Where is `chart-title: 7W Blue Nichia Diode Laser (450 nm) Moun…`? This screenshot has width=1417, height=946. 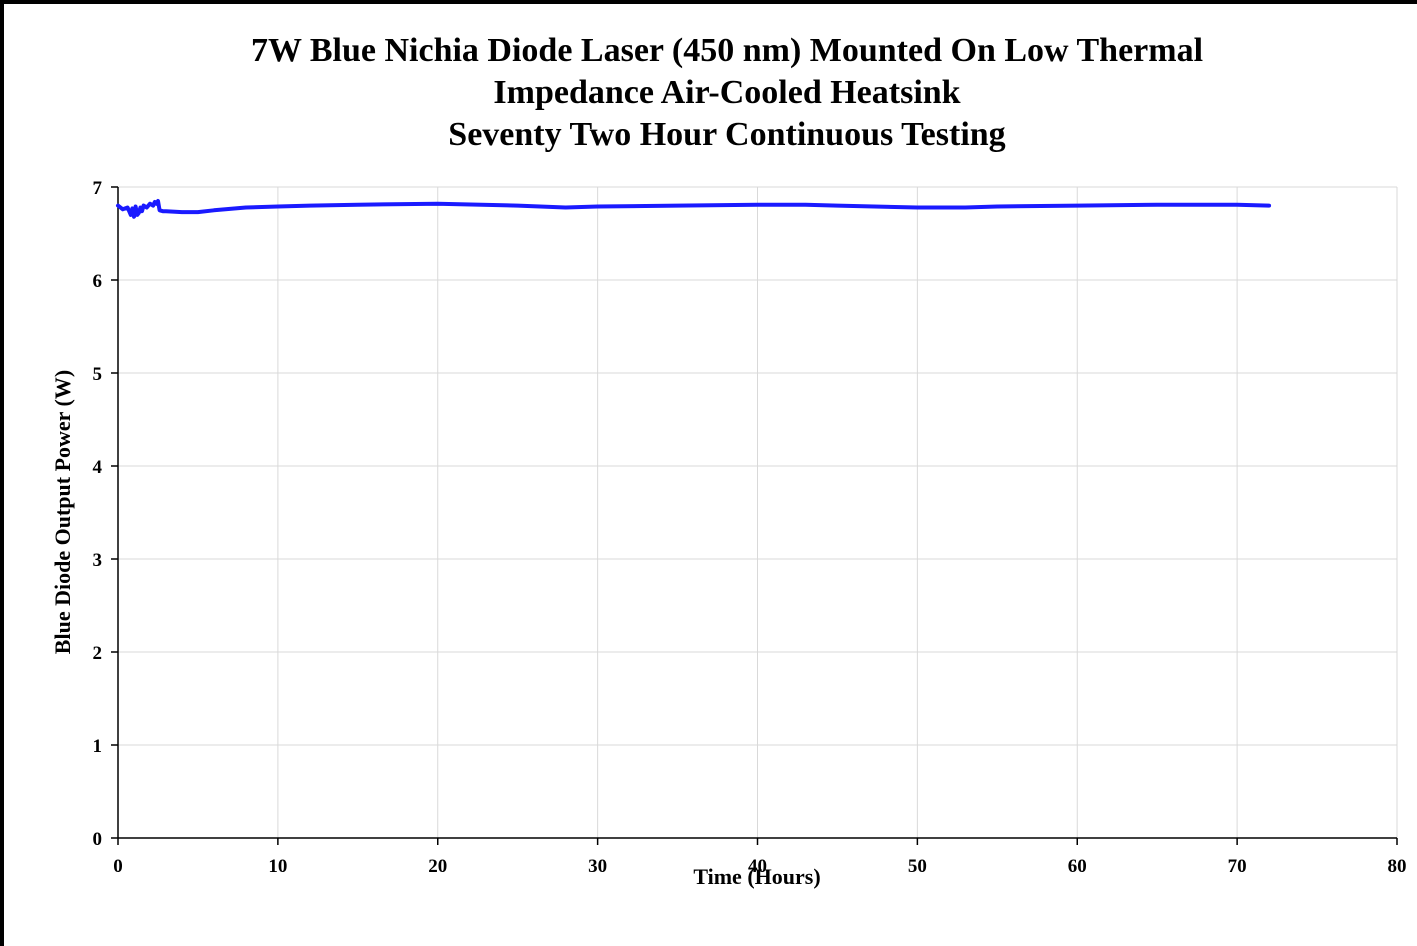 chart-title: 7W Blue Nichia Diode Laser (450 nm) Moun… is located at coordinates (708, 93).